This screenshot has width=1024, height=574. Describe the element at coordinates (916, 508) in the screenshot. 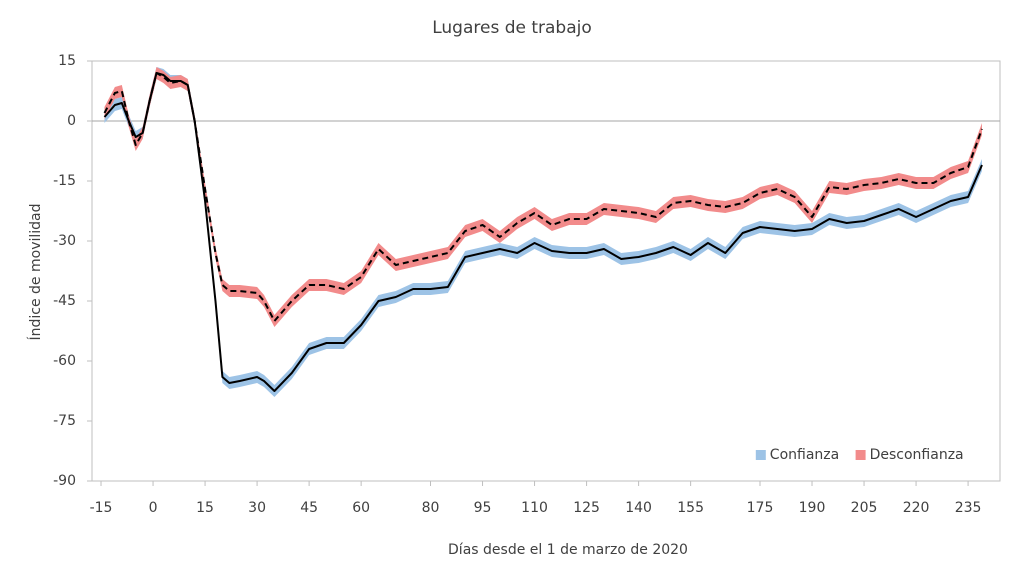

I see `x-tick-label: 220` at that location.